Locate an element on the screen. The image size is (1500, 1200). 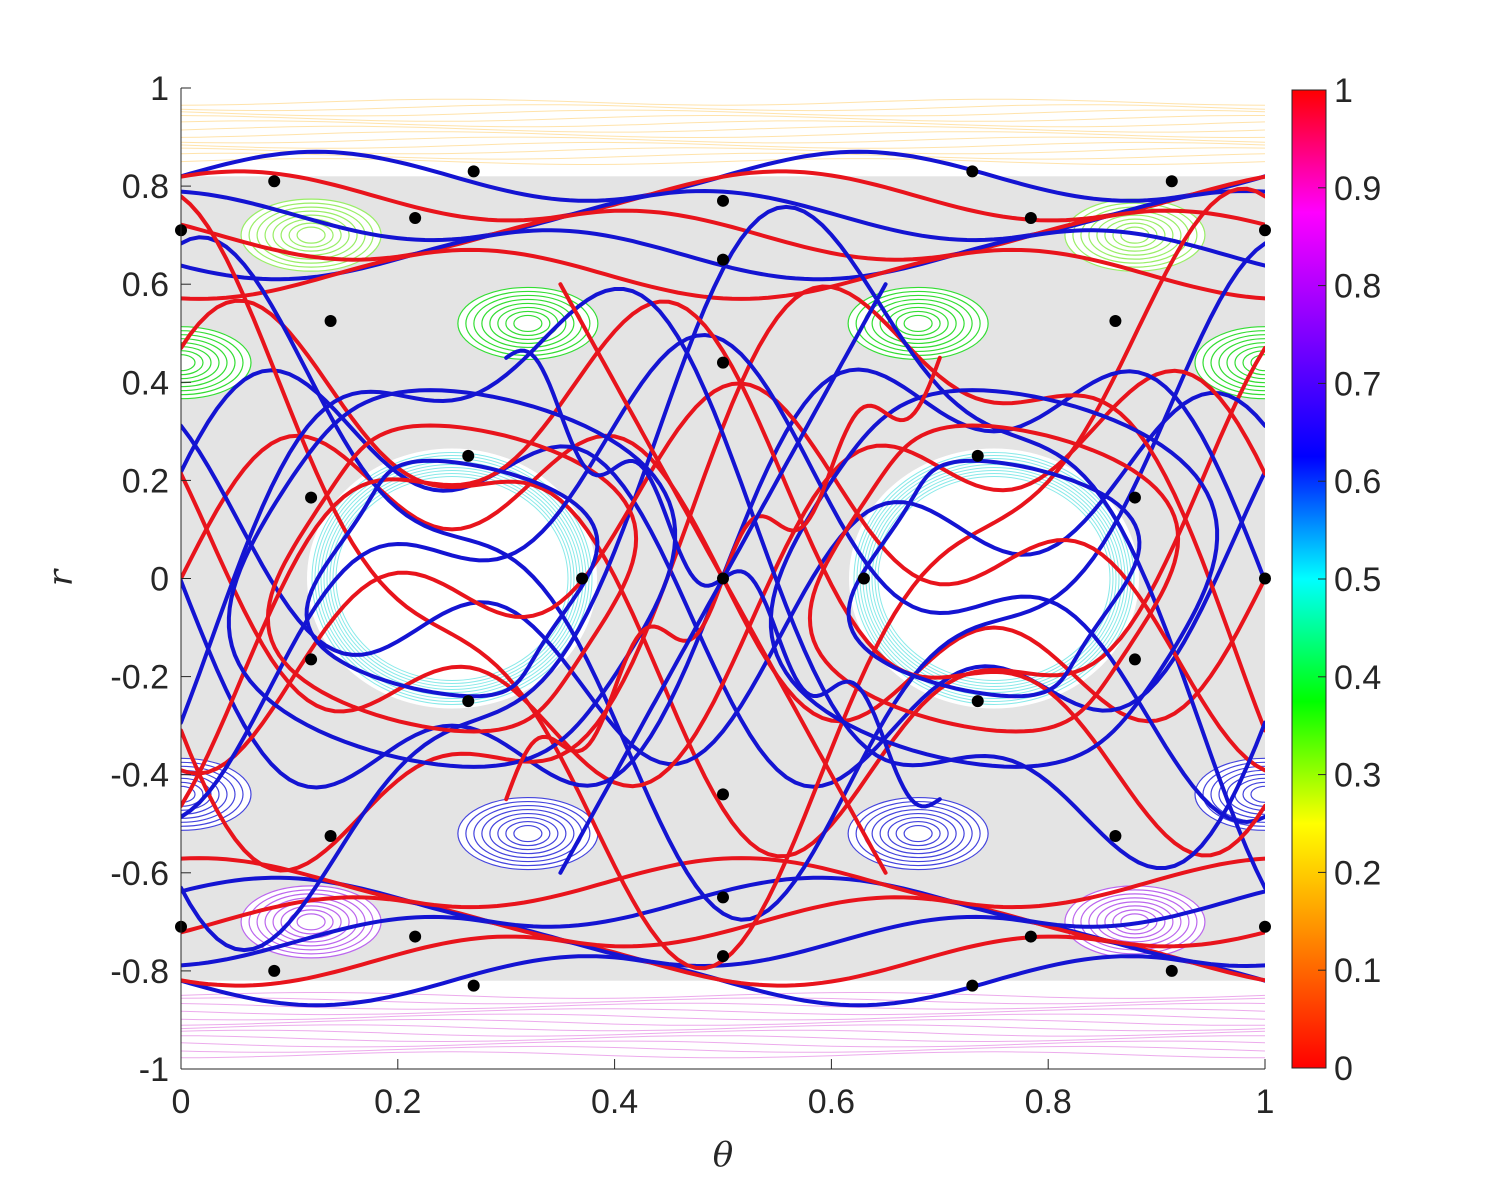
x-tick-label: 1 is located at coordinates (1265, 1102).